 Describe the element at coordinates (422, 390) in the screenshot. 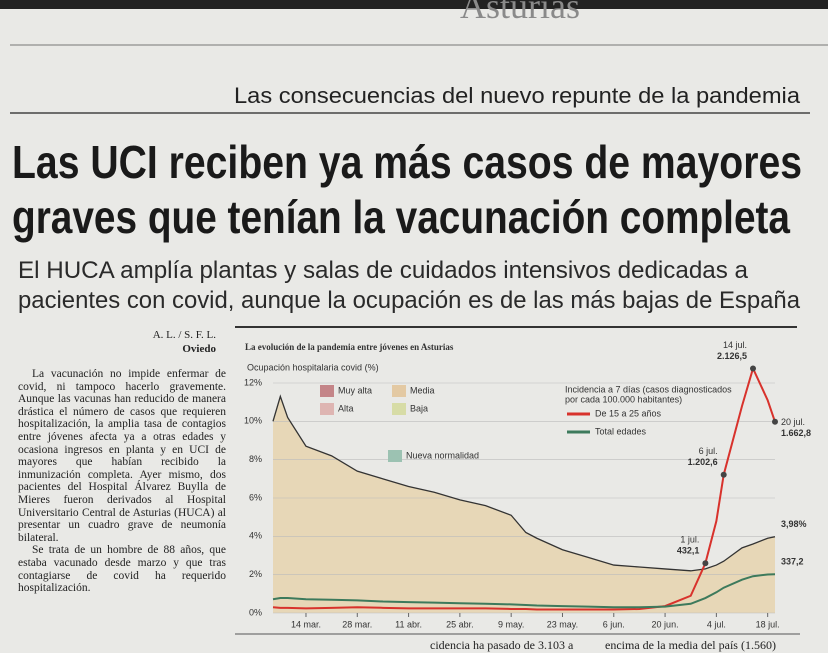

I see `legend-label: Media` at that location.